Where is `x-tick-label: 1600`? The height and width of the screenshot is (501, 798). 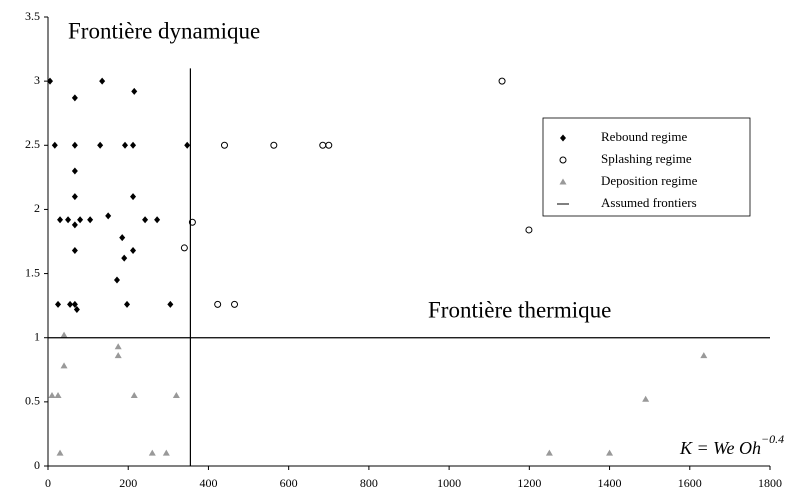 x-tick-label: 1600 is located at coordinates (690, 483).